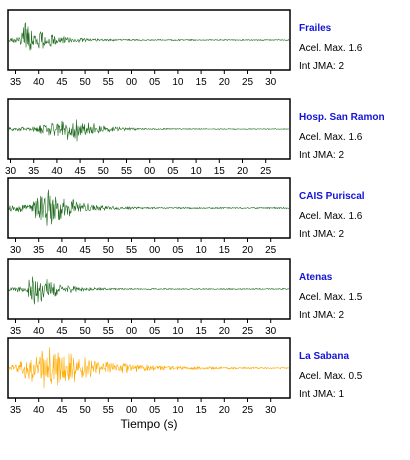 This screenshot has width=410, height=460. I want to click on station-name: La Sabana, so click(324, 356).